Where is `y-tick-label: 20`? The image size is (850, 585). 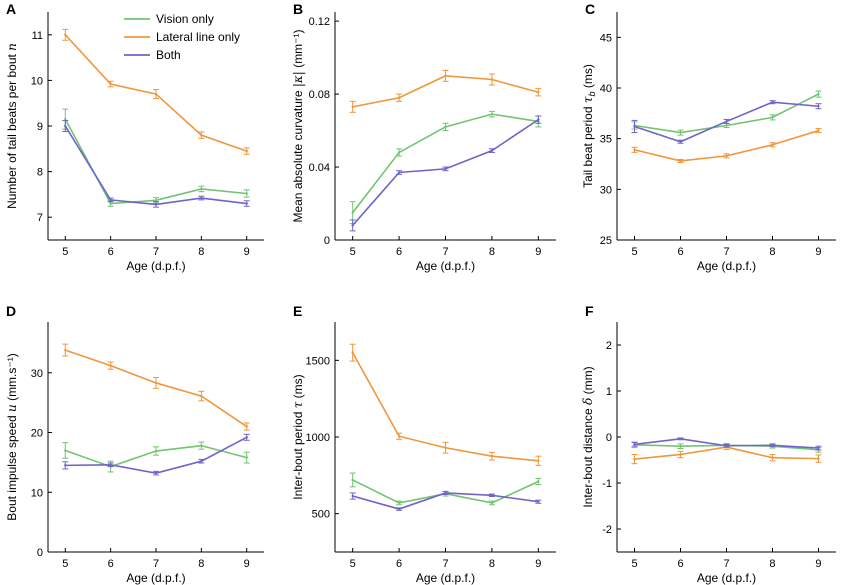 y-tick-label: 20 is located at coordinates (37, 434).